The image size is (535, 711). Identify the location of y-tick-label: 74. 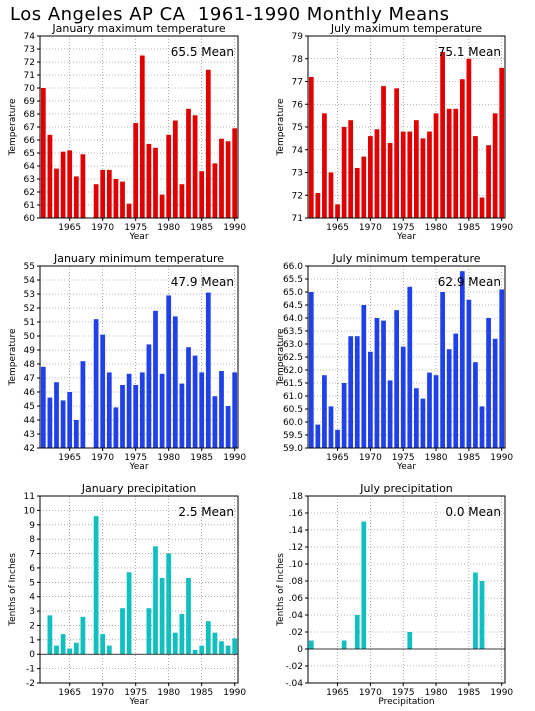
(30, 37).